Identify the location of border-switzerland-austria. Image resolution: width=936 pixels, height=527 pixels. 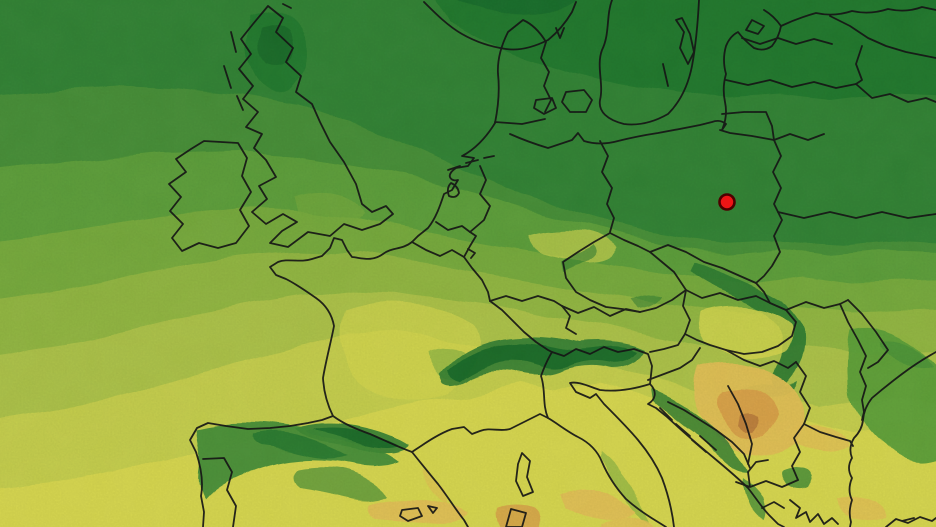
(569, 320).